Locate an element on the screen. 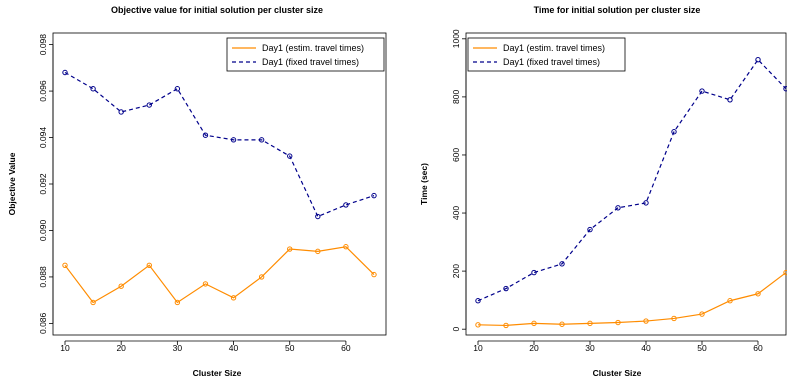  time-legend-box is located at coordinates (546, 54).